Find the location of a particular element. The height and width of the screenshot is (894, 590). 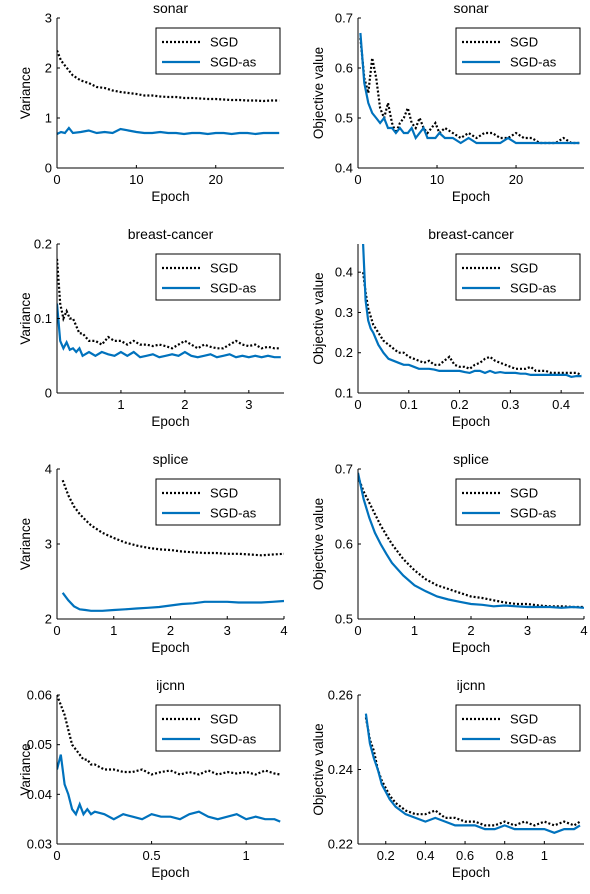

x-tick-label: 0.1 is located at coordinates (409, 404).